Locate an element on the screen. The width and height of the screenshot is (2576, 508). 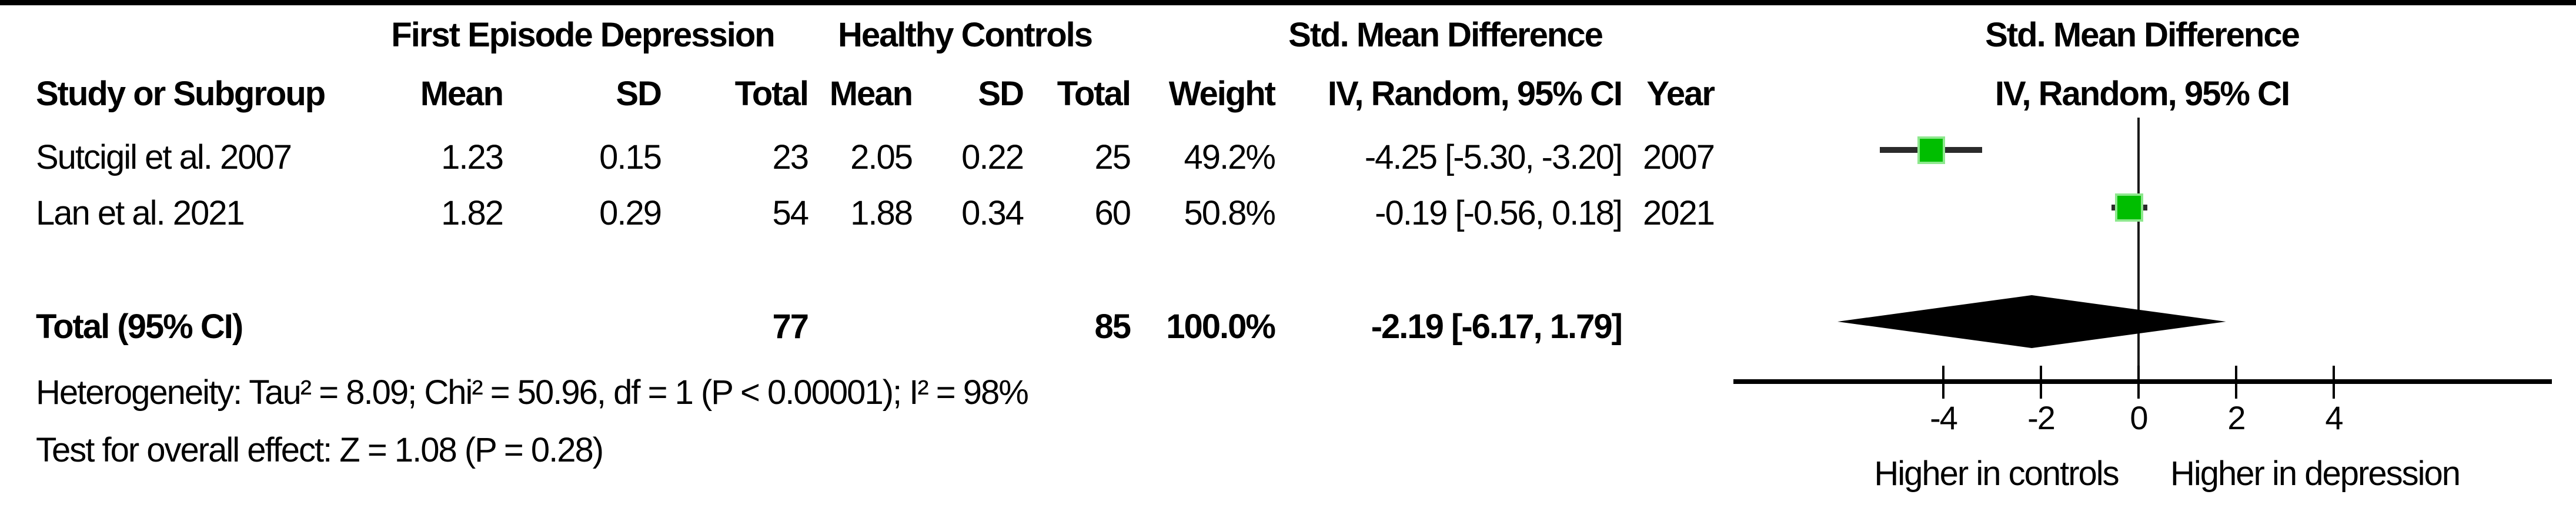
study-mean-exp: 1.23 is located at coordinates (472, 157).